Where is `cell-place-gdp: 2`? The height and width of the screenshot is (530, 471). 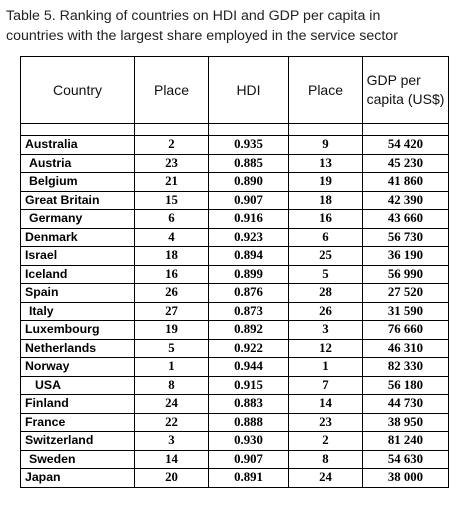 cell-place-gdp: 2 is located at coordinates (325, 441).